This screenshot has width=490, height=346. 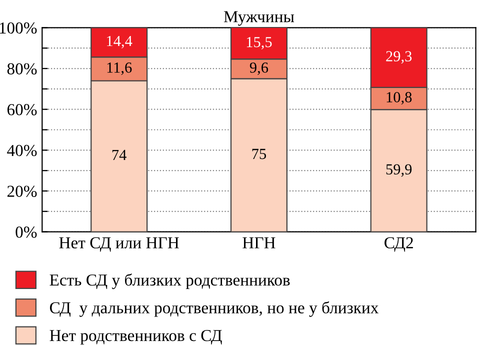 What do you see at coordinates (259, 154) in the screenshot?
I see `data-label: 75` at bounding box center [259, 154].